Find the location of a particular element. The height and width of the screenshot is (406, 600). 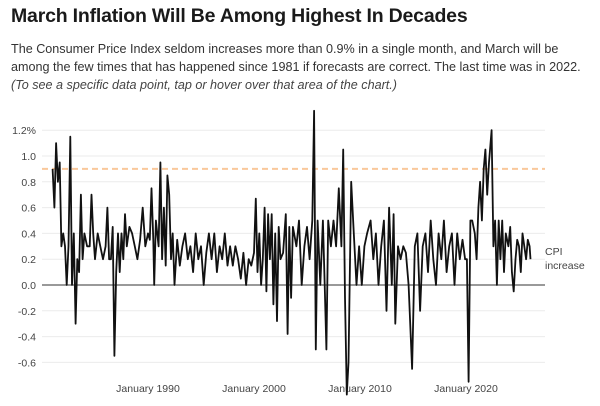

y-tick-label: 0.8 is located at coordinates (28, 183).